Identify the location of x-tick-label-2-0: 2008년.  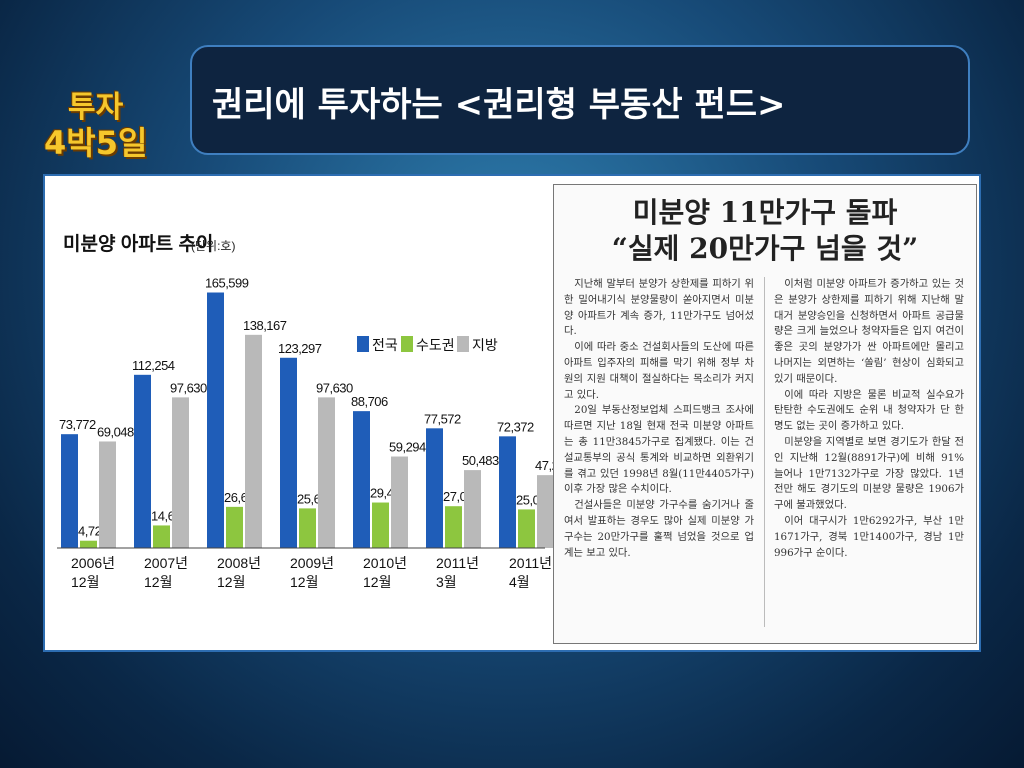
(239, 563).